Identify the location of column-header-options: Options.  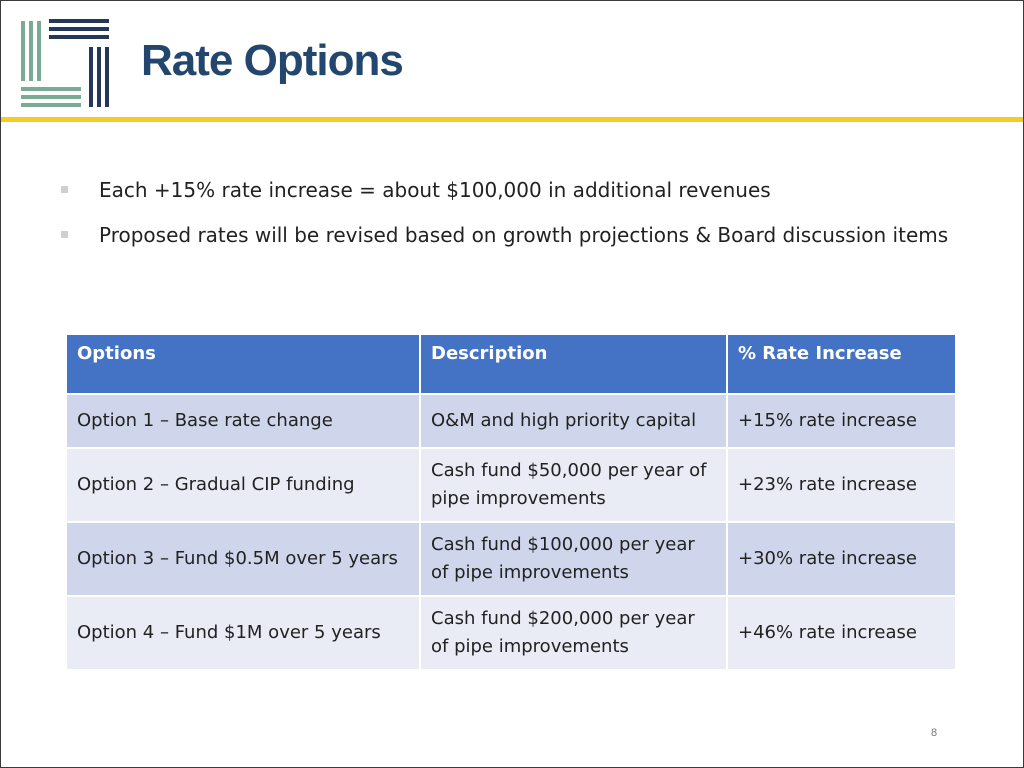
(243, 364).